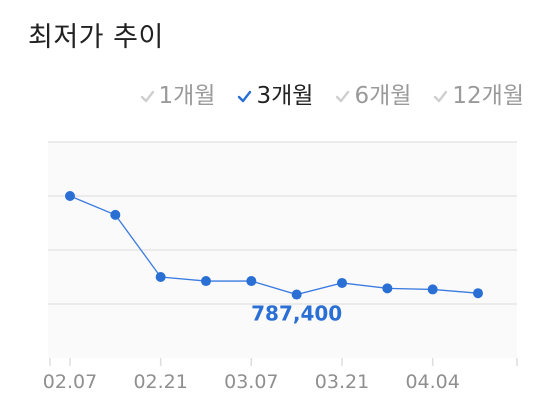 The height and width of the screenshot is (412, 560). I want to click on tab-6-months: 6개월, so click(373, 96).